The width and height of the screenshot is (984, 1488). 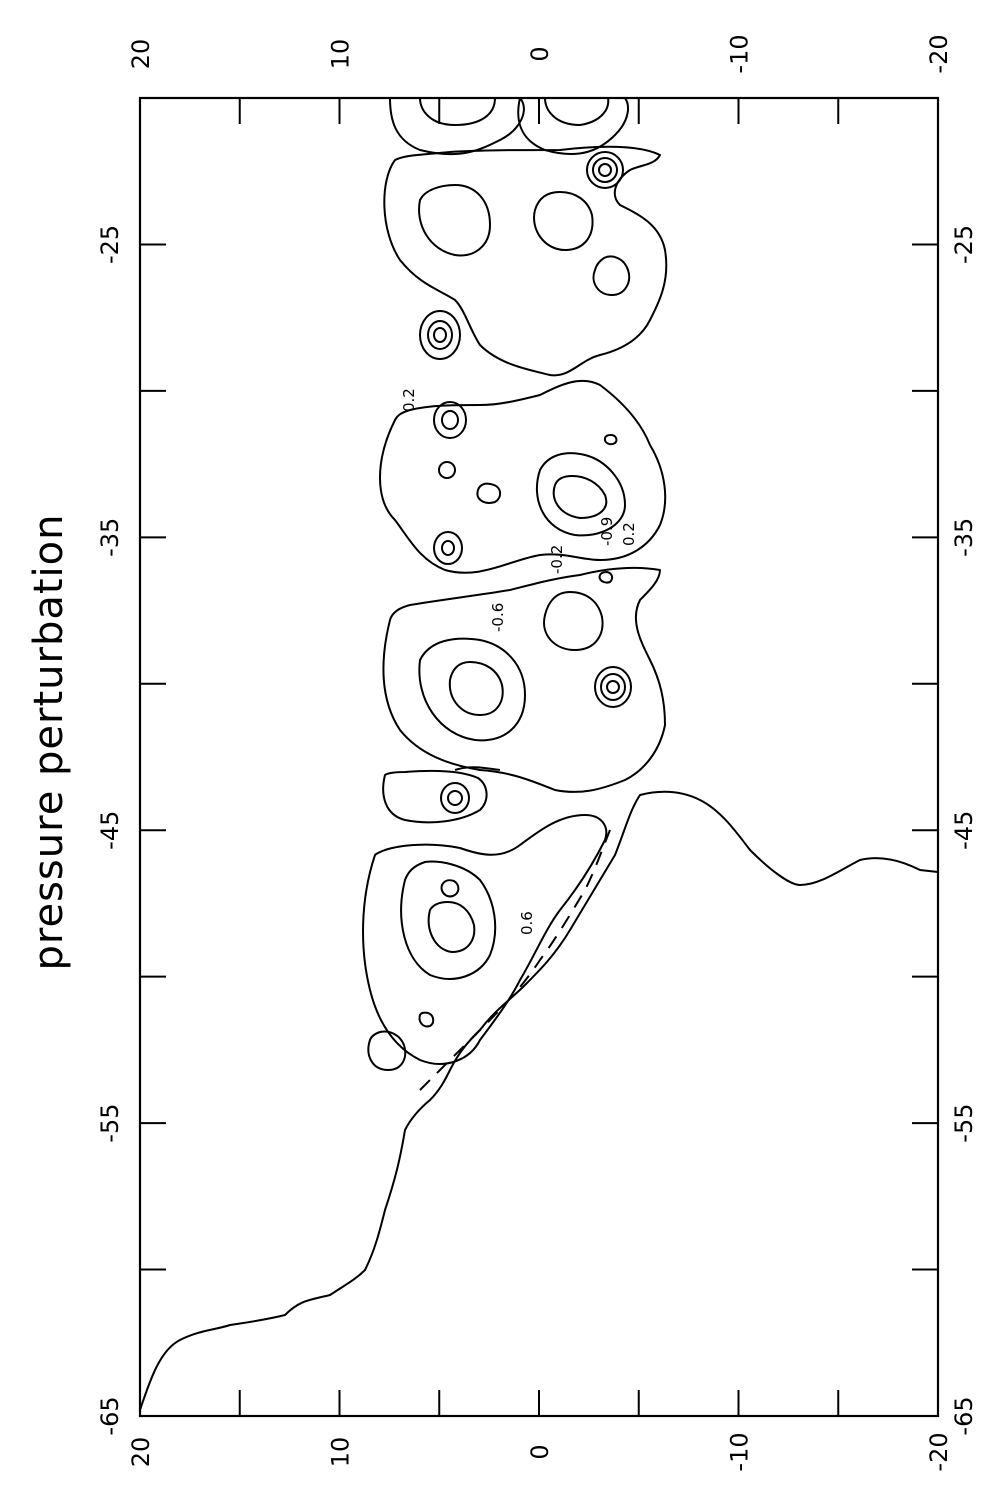 I want to click on contour-label: 0.6, so click(x=527, y=923).